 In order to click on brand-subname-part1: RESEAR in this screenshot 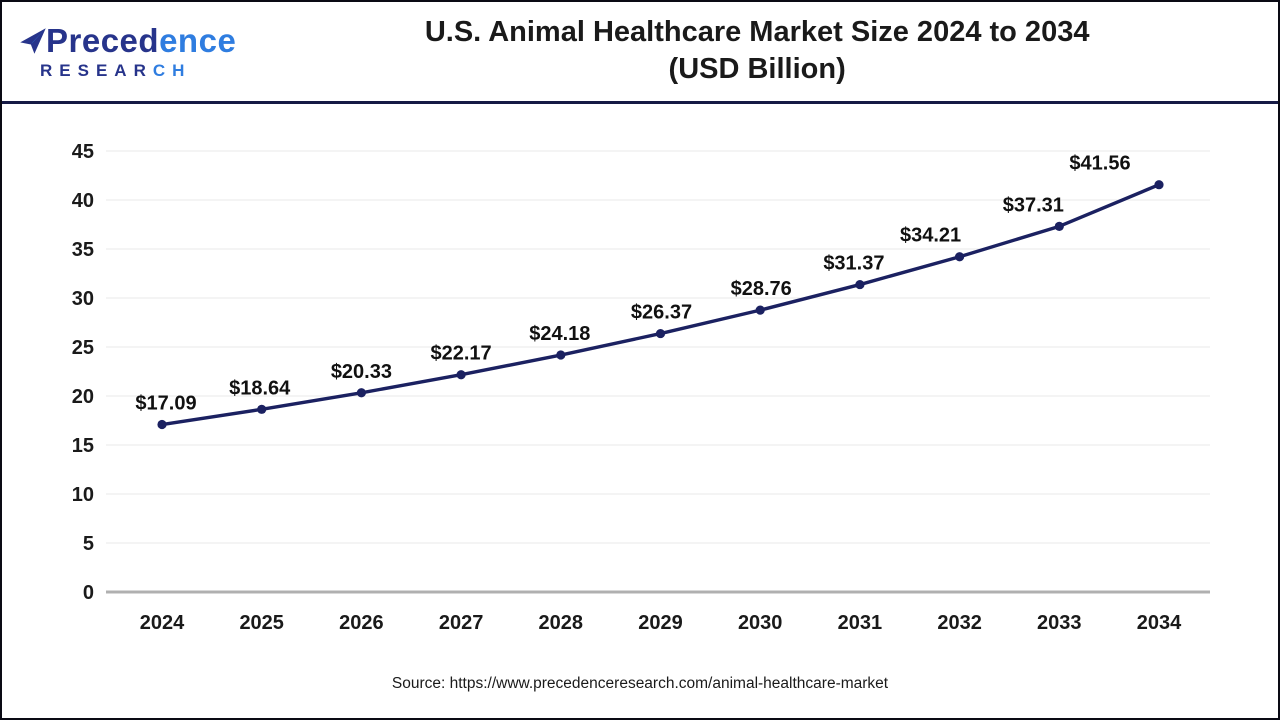, I will do `click(96, 70)`.